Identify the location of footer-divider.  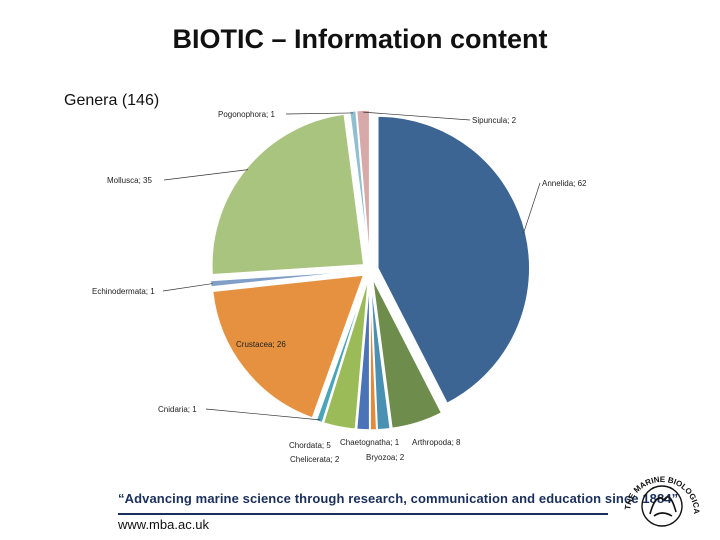
(363, 514).